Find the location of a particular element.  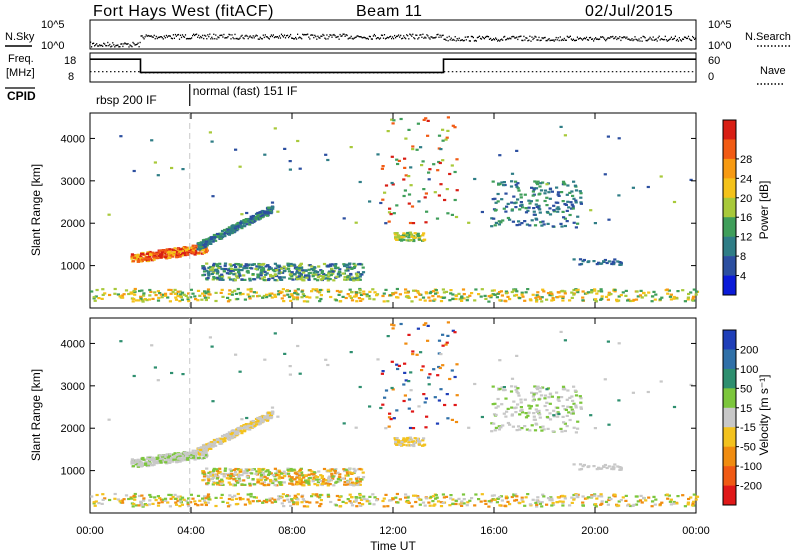

colorbar-tick-label: 16 is located at coordinates (746, 218).